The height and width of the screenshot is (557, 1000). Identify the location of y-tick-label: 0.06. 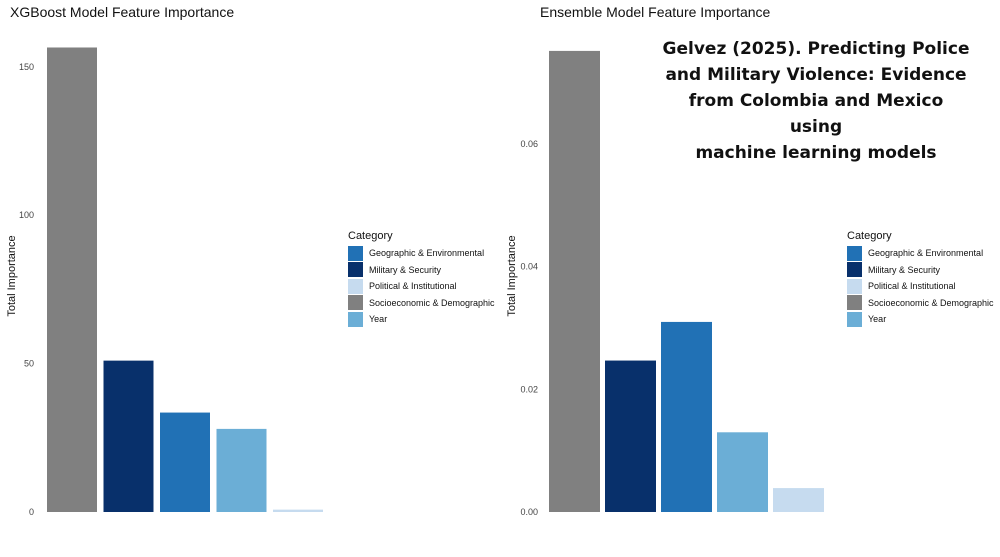
(529, 144).